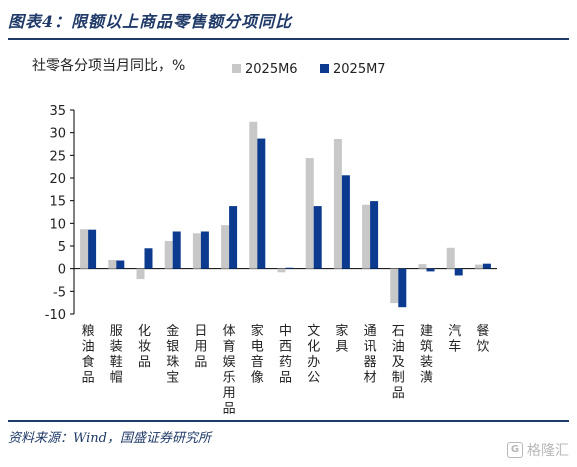  Describe the element at coordinates (359, 69) in the screenshot. I see `legend-label-2025M7: 2025M7` at that location.